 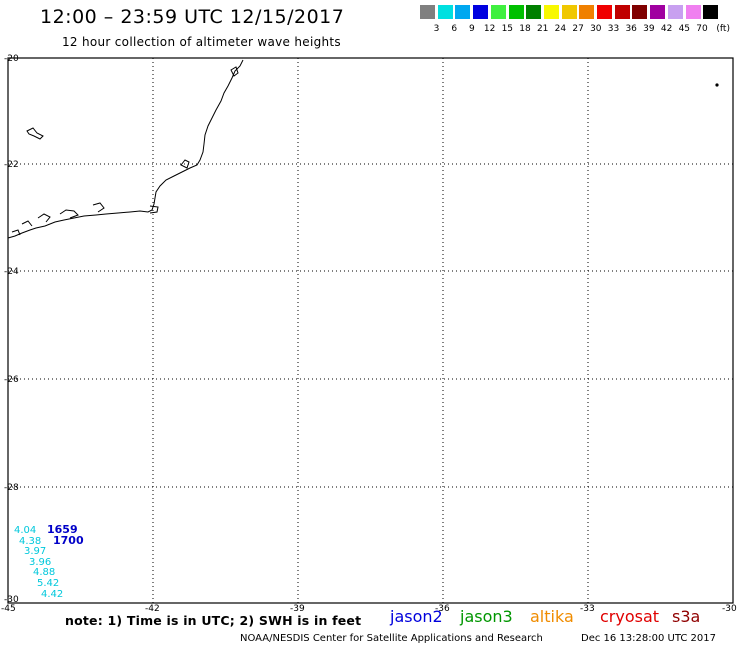 What do you see at coordinates (613, 29) in the screenshot?
I see `legend-label: 33` at bounding box center [613, 29].